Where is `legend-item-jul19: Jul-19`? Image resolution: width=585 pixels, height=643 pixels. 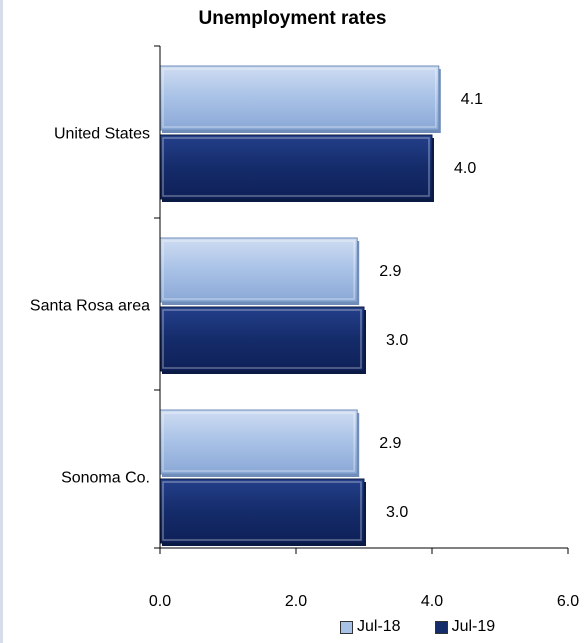
legend-item-jul19: Jul-19 is located at coordinates (465, 627).